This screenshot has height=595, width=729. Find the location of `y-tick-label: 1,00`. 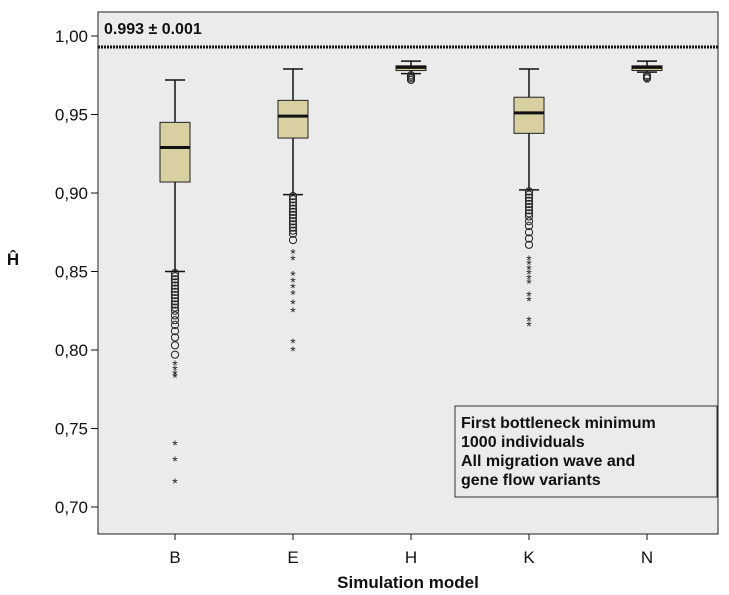

y-tick-label: 1,00 is located at coordinates (71, 36).